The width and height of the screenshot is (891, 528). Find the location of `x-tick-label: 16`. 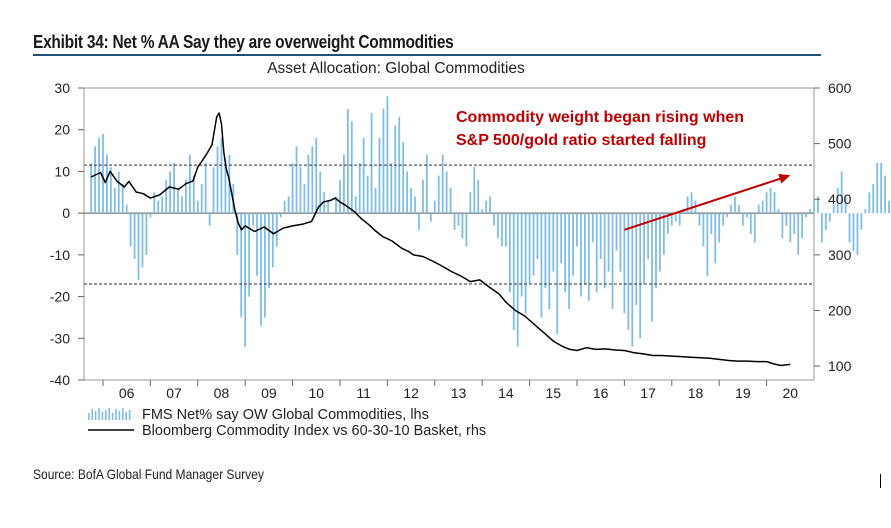

x-tick-label: 16 is located at coordinates (601, 393).